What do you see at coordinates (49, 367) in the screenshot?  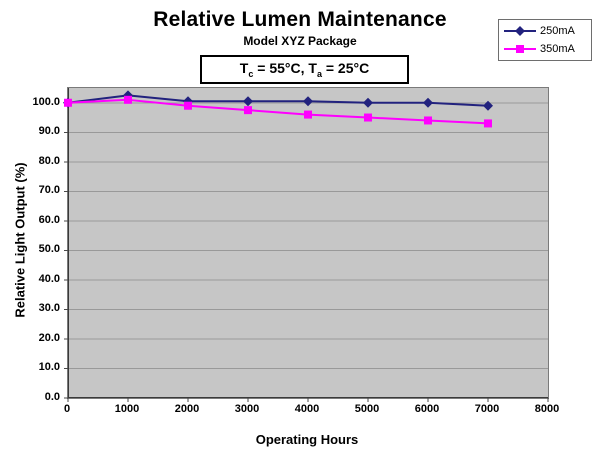 I see `y-tick-label: 10.0` at bounding box center [49, 367].